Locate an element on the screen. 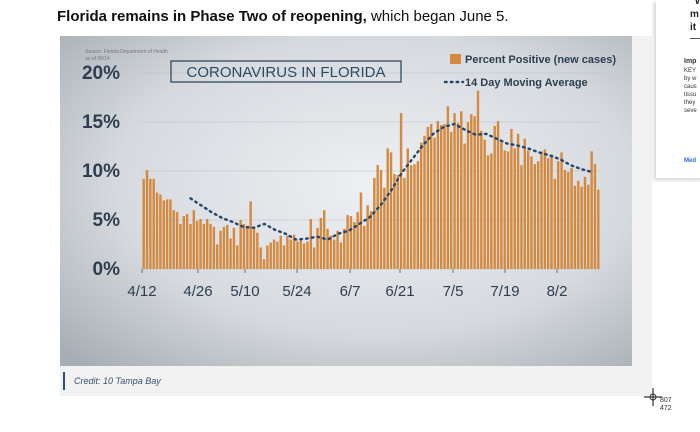 Image resolution: width=700 pixels, height=432 pixels. as-of-note: as of 08/14 is located at coordinates (97, 59).